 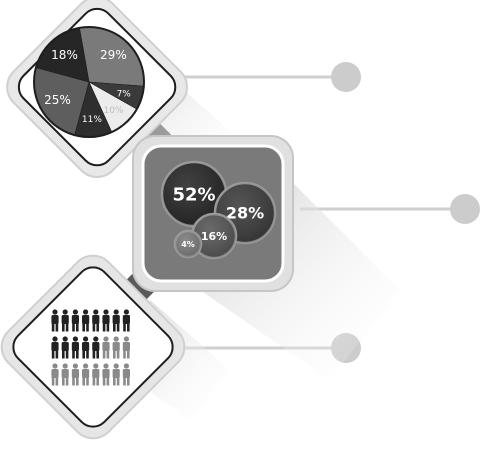 I want to click on people-icon, so click(x=90, y=347).